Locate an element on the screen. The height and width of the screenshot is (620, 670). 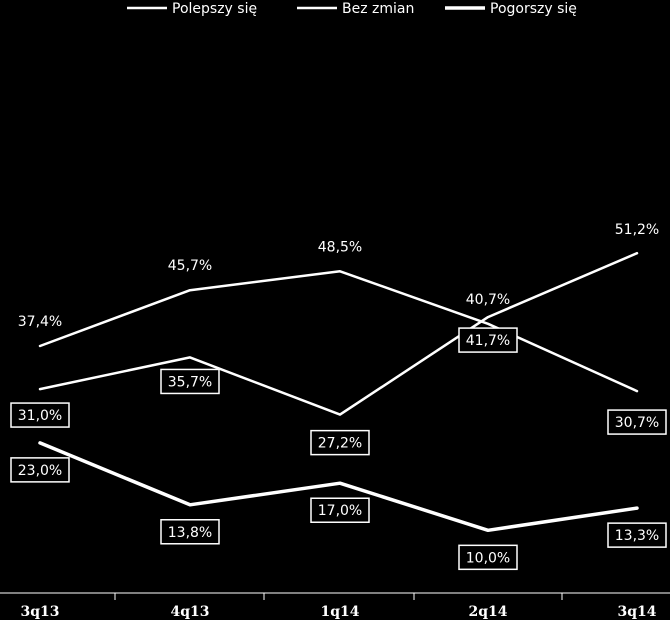
data-label: 31,0% is located at coordinates (40, 416).